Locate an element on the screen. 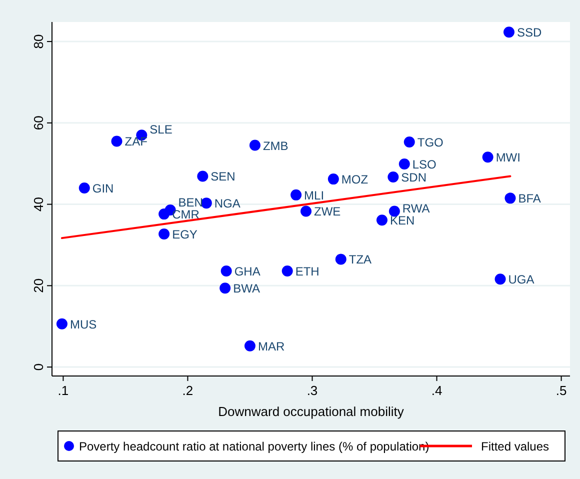  annotation: TGO is located at coordinates (430, 143).